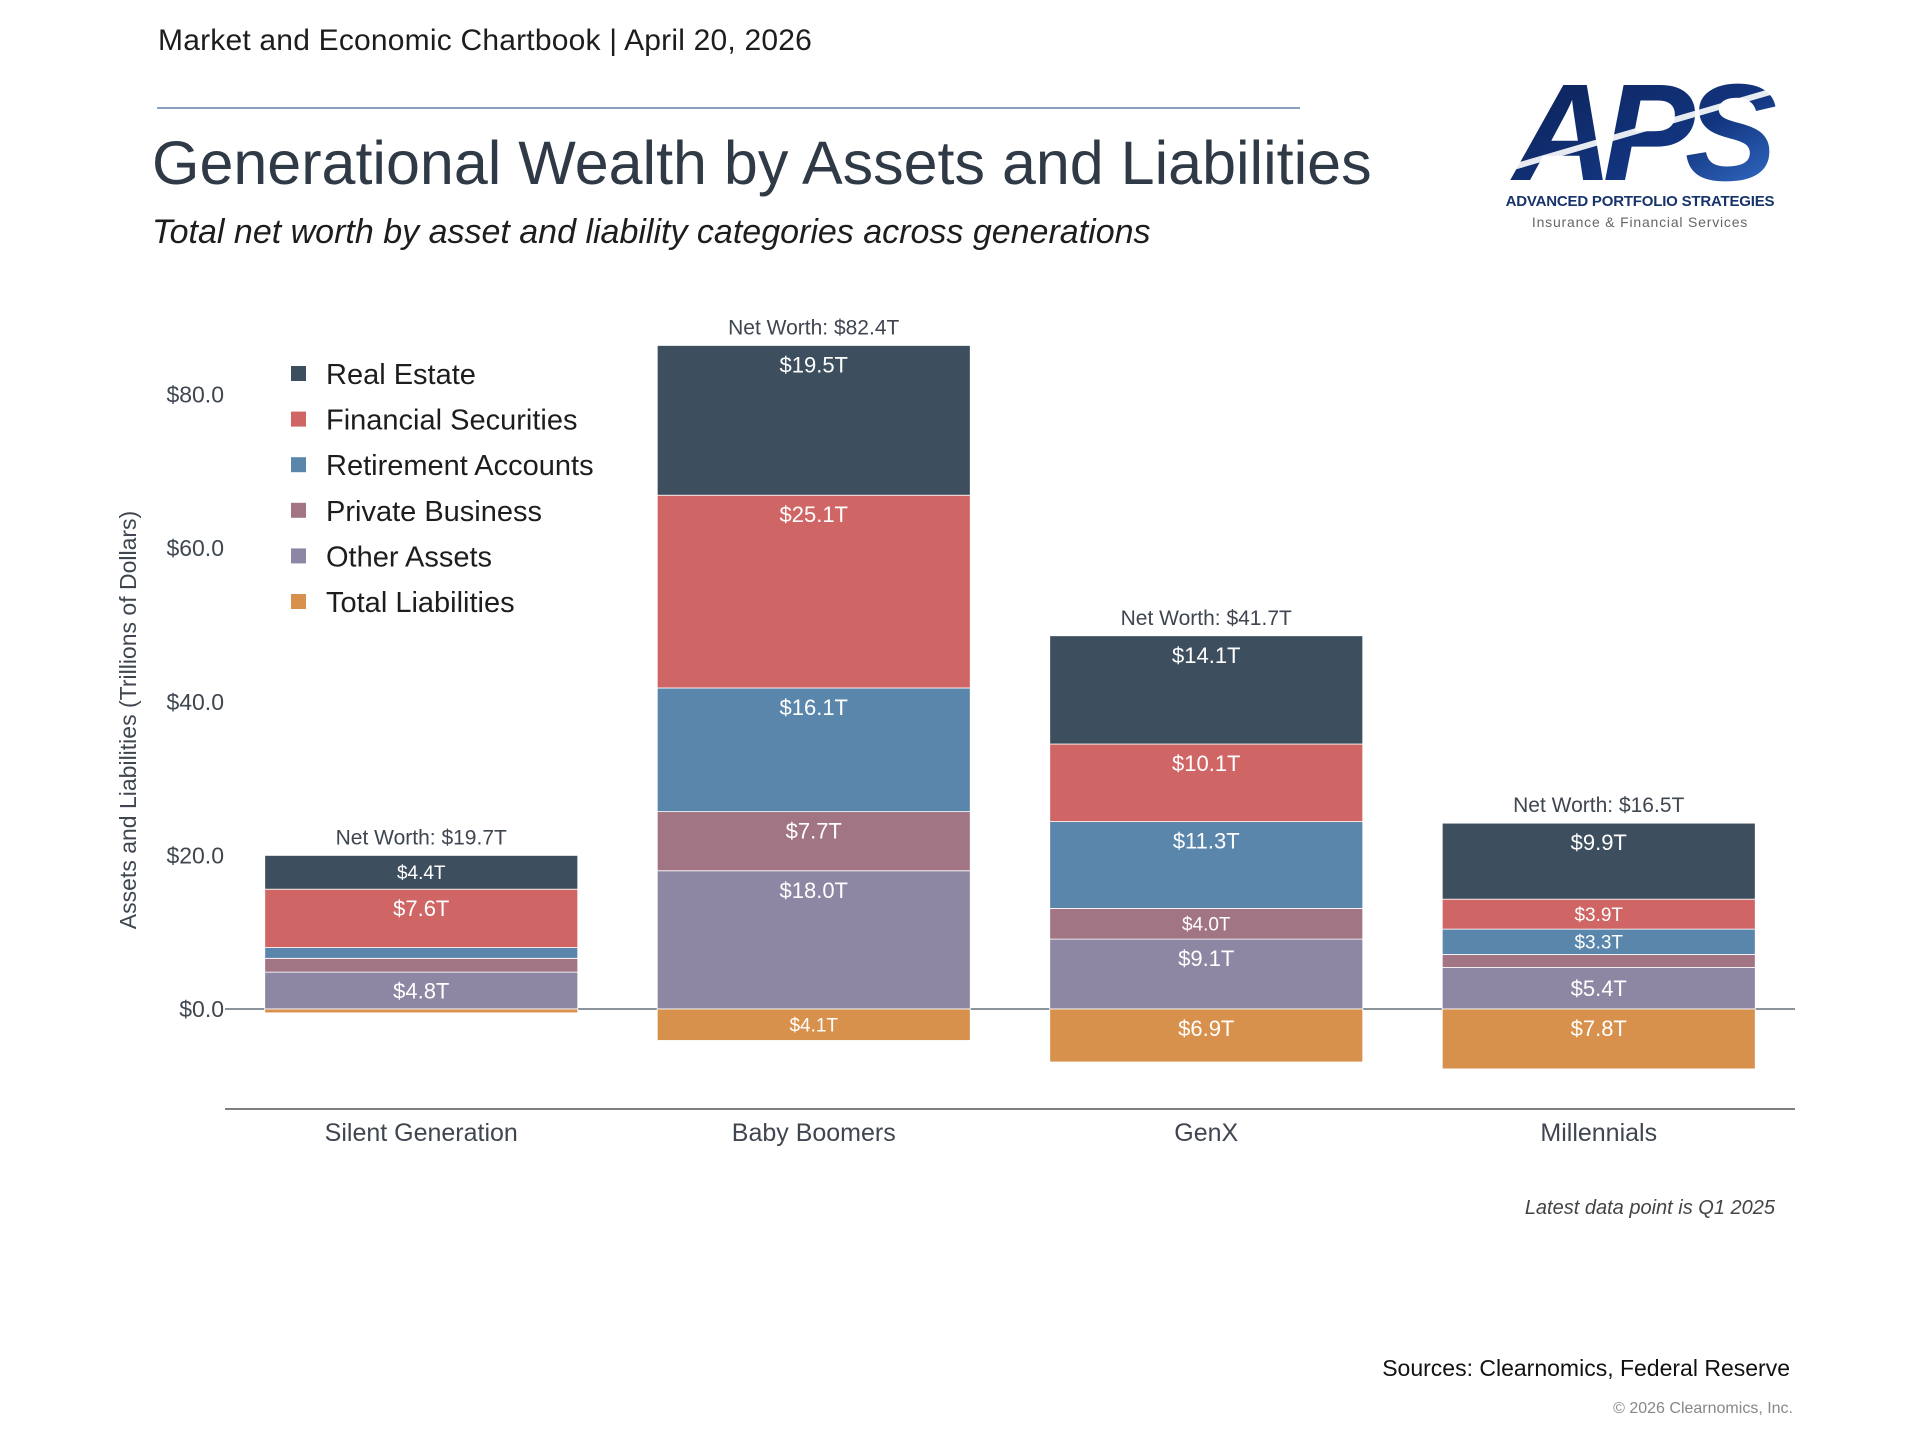 The image size is (1920, 1440). I want to click on logo-mark-text: APS, so click(1643, 130).